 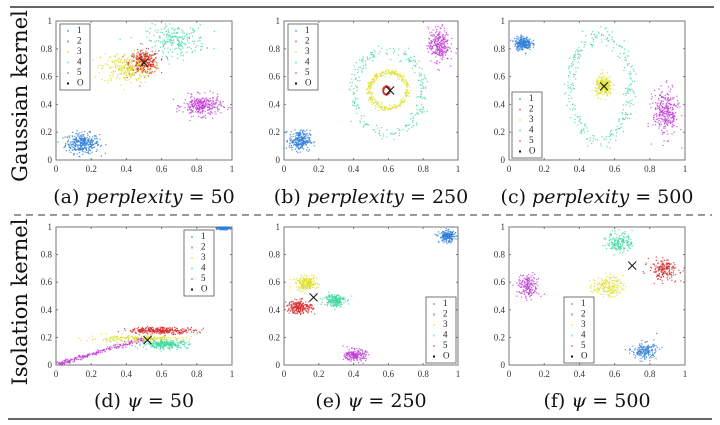 I want to click on y-tick-label: 0, so click(x=503, y=160).